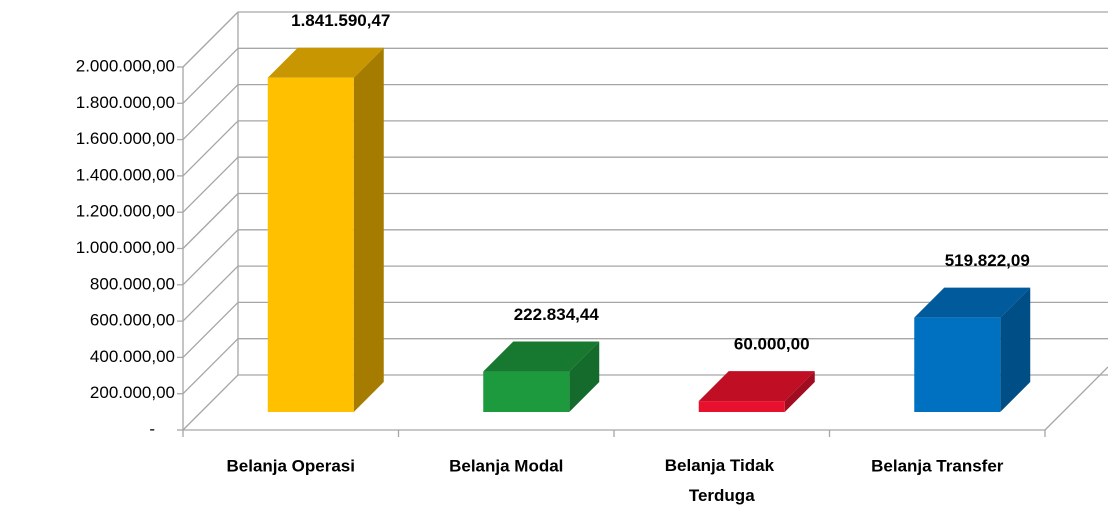  Describe the element at coordinates (125, 138) in the screenshot. I see `y-tick-label: 1.600.000,00` at that location.